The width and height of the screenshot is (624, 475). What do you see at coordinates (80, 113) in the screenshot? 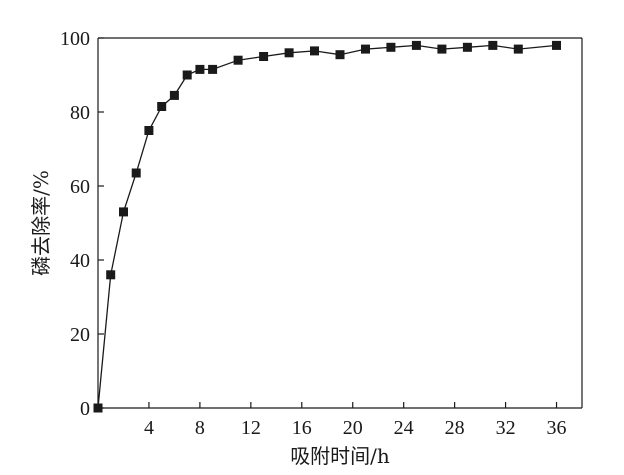
I see `y-tick-label: 80` at bounding box center [80, 113].